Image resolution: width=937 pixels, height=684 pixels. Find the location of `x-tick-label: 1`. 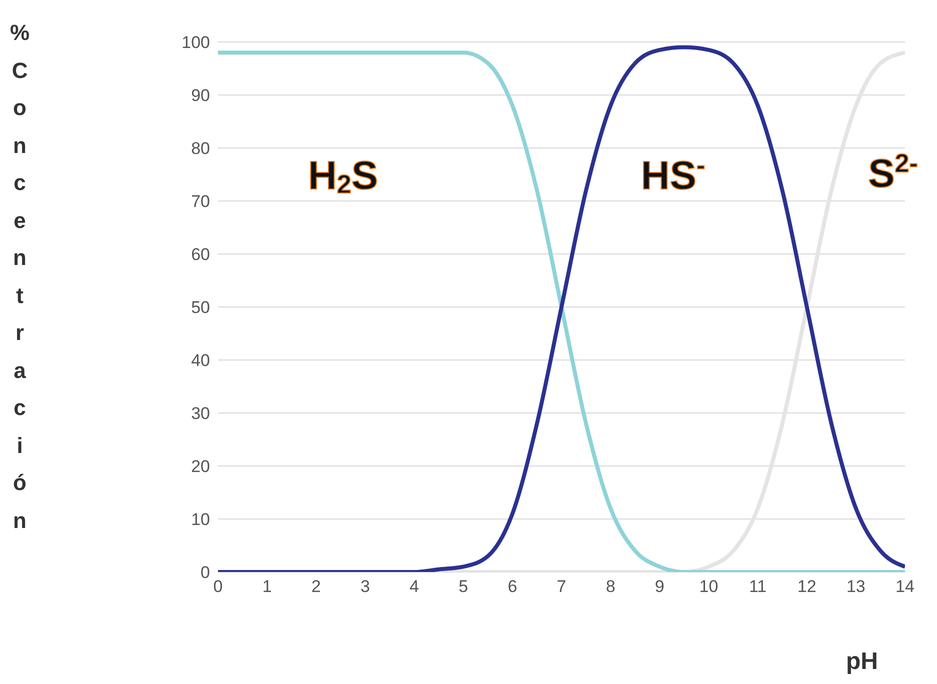

x-tick-label: 1 is located at coordinates (267, 586).